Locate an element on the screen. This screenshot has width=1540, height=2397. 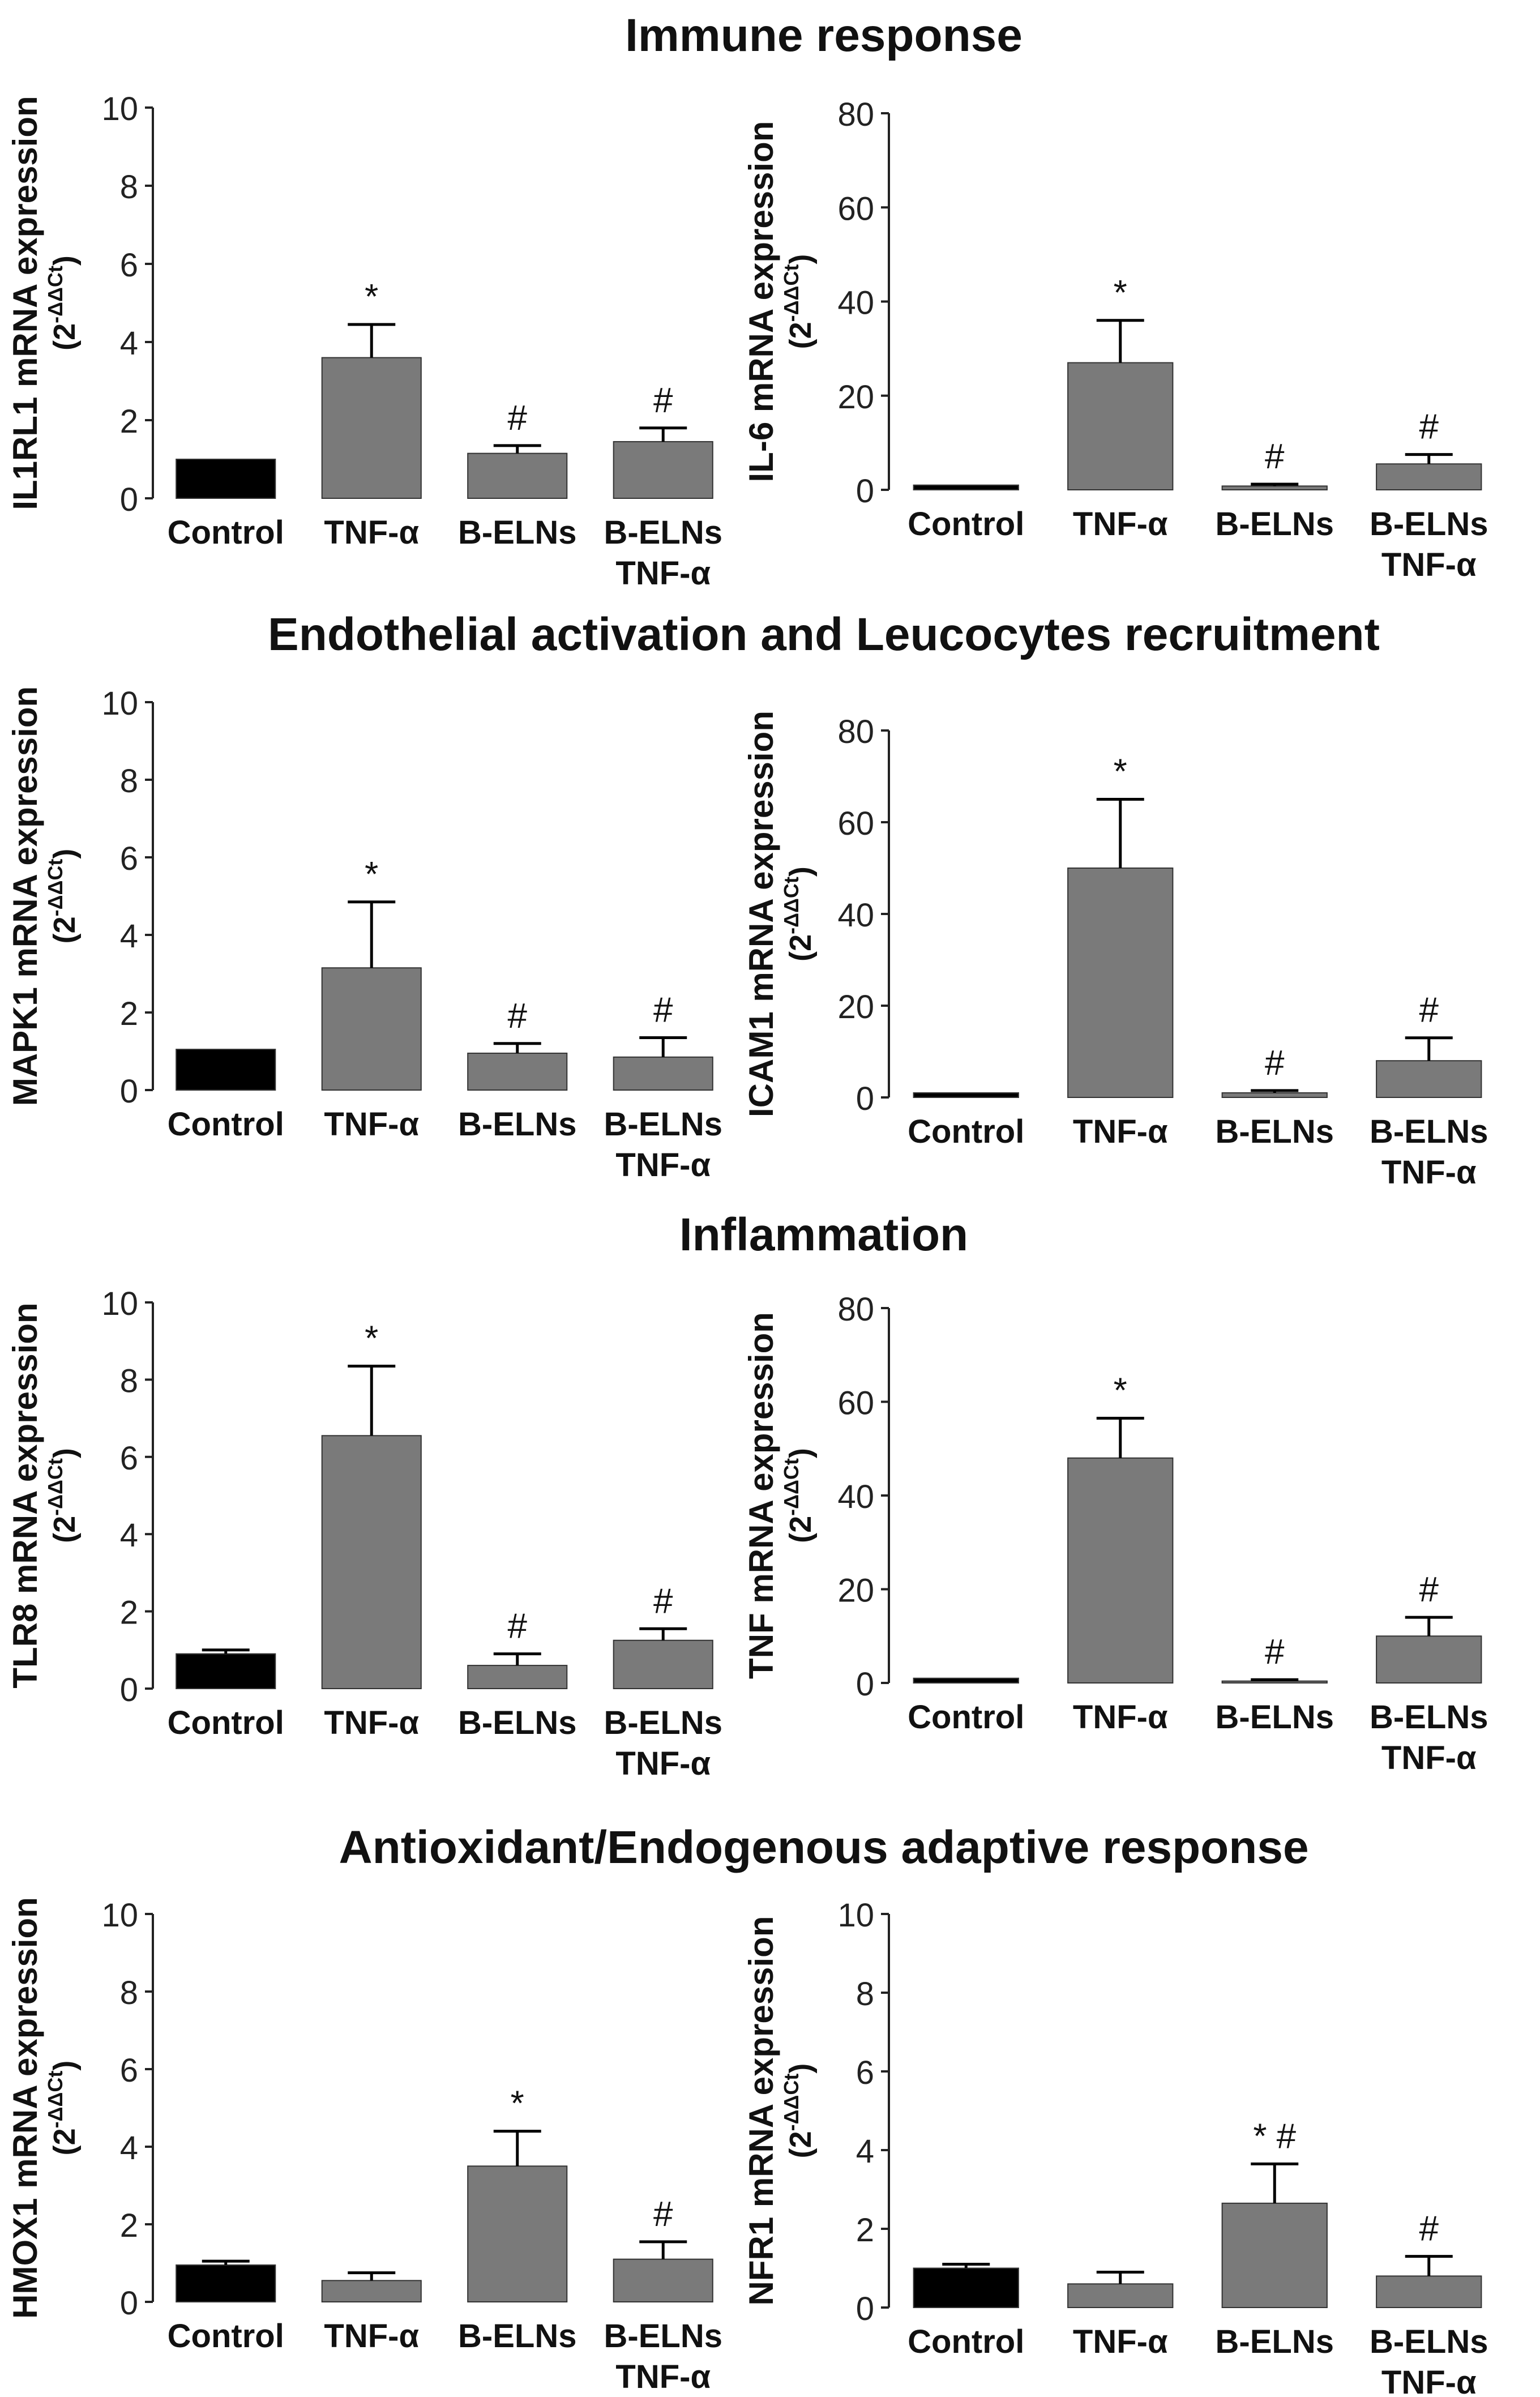
y-axis-title: ICAM1 mRNA expression is located at coordinates (761, 914).